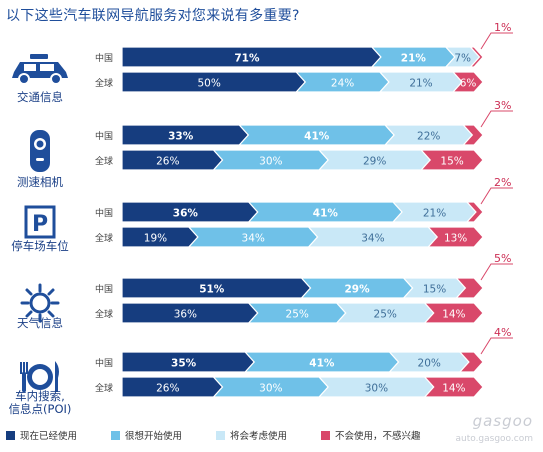 The image size is (543, 452). What do you see at coordinates (502, 332) in the screenshot?
I see `data-label: 4%` at bounding box center [502, 332].